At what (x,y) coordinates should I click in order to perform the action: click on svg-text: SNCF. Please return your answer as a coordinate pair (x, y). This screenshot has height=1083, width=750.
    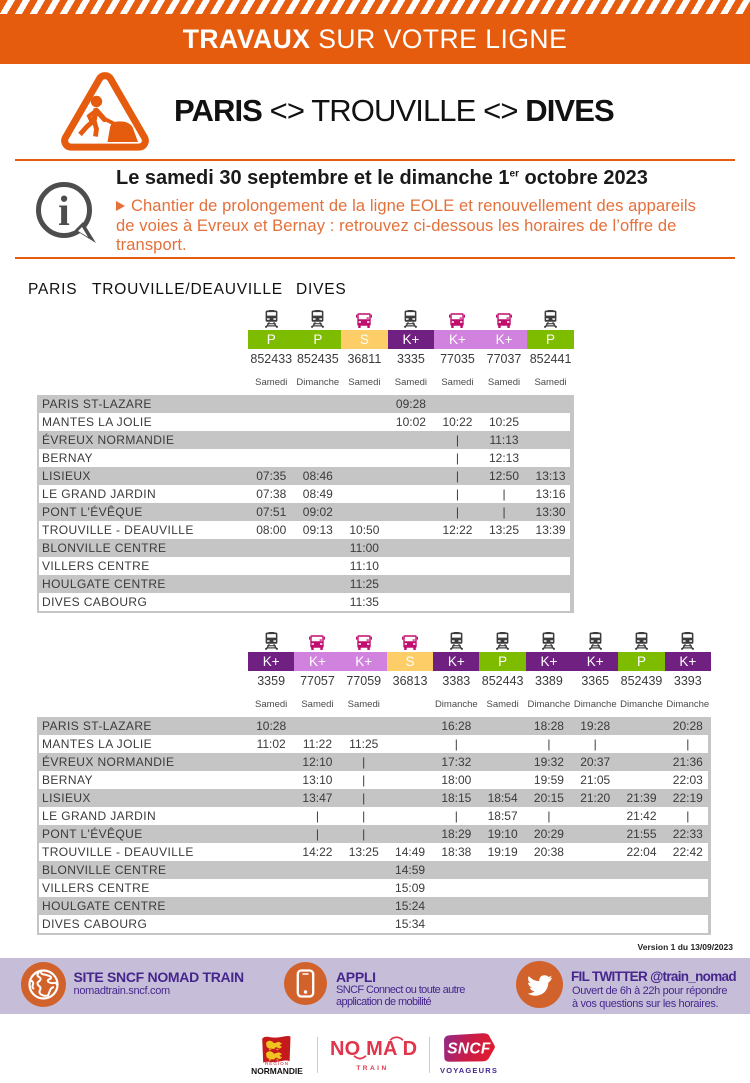
    Looking at the image, I should click on (469, 1049).